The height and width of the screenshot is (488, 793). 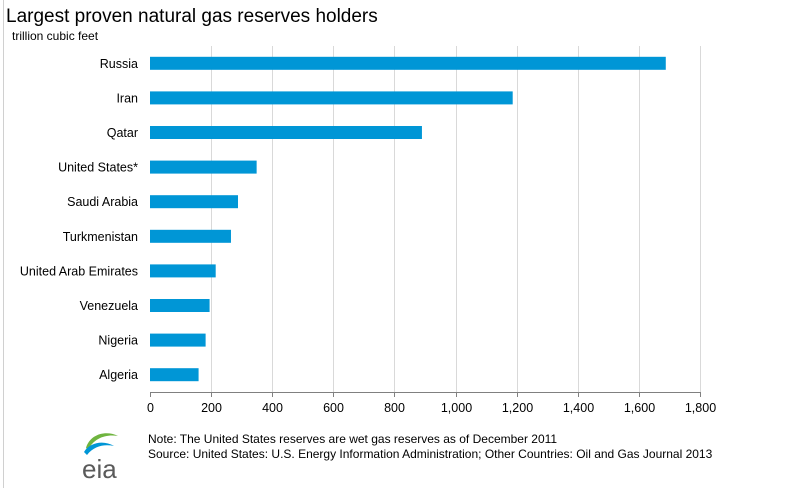 What do you see at coordinates (118, 375) in the screenshot?
I see `category-label: Algeria` at bounding box center [118, 375].